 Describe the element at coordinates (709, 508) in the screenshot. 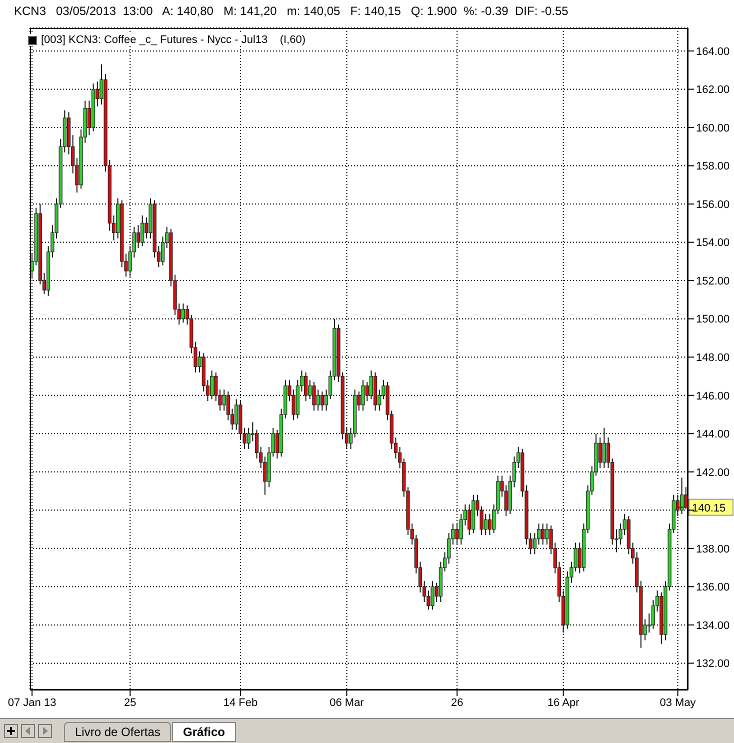

I see `ref-line-label: 140.15` at that location.